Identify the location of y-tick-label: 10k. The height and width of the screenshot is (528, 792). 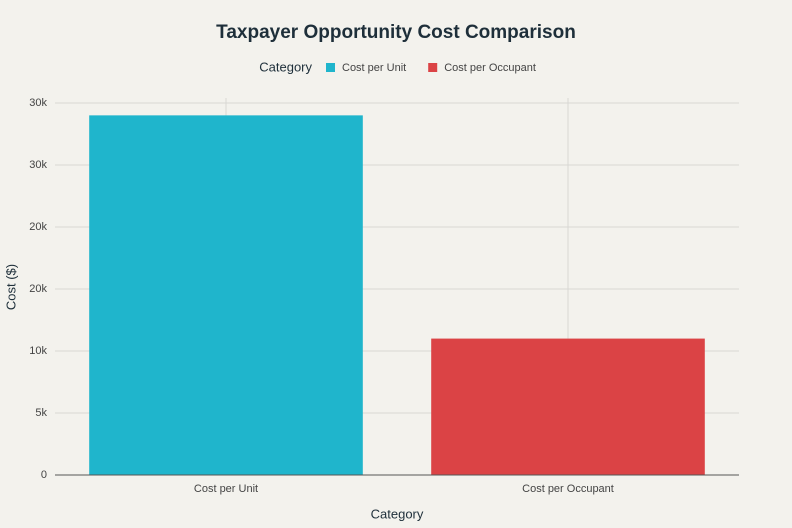
(38, 351).